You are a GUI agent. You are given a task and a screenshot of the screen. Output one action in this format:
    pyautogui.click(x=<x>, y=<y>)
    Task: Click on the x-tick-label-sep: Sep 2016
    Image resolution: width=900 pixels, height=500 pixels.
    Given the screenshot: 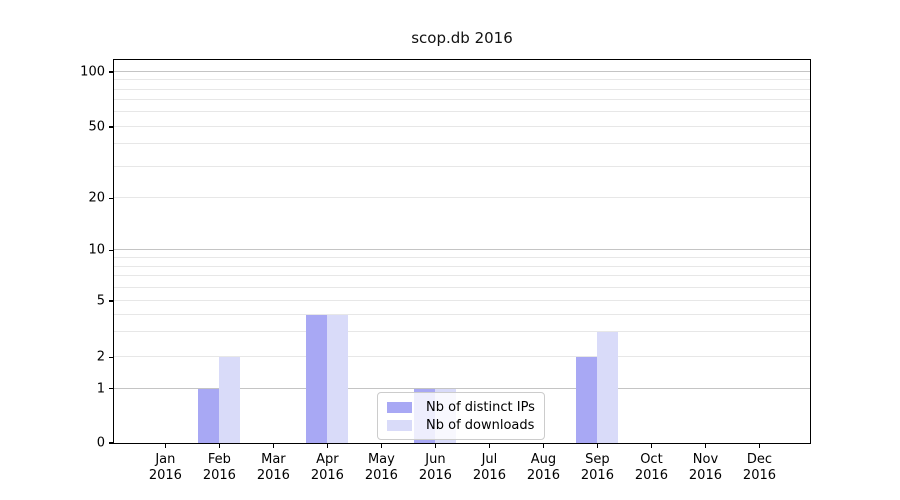 What is the action you would take?
    pyautogui.click(x=597, y=468)
    